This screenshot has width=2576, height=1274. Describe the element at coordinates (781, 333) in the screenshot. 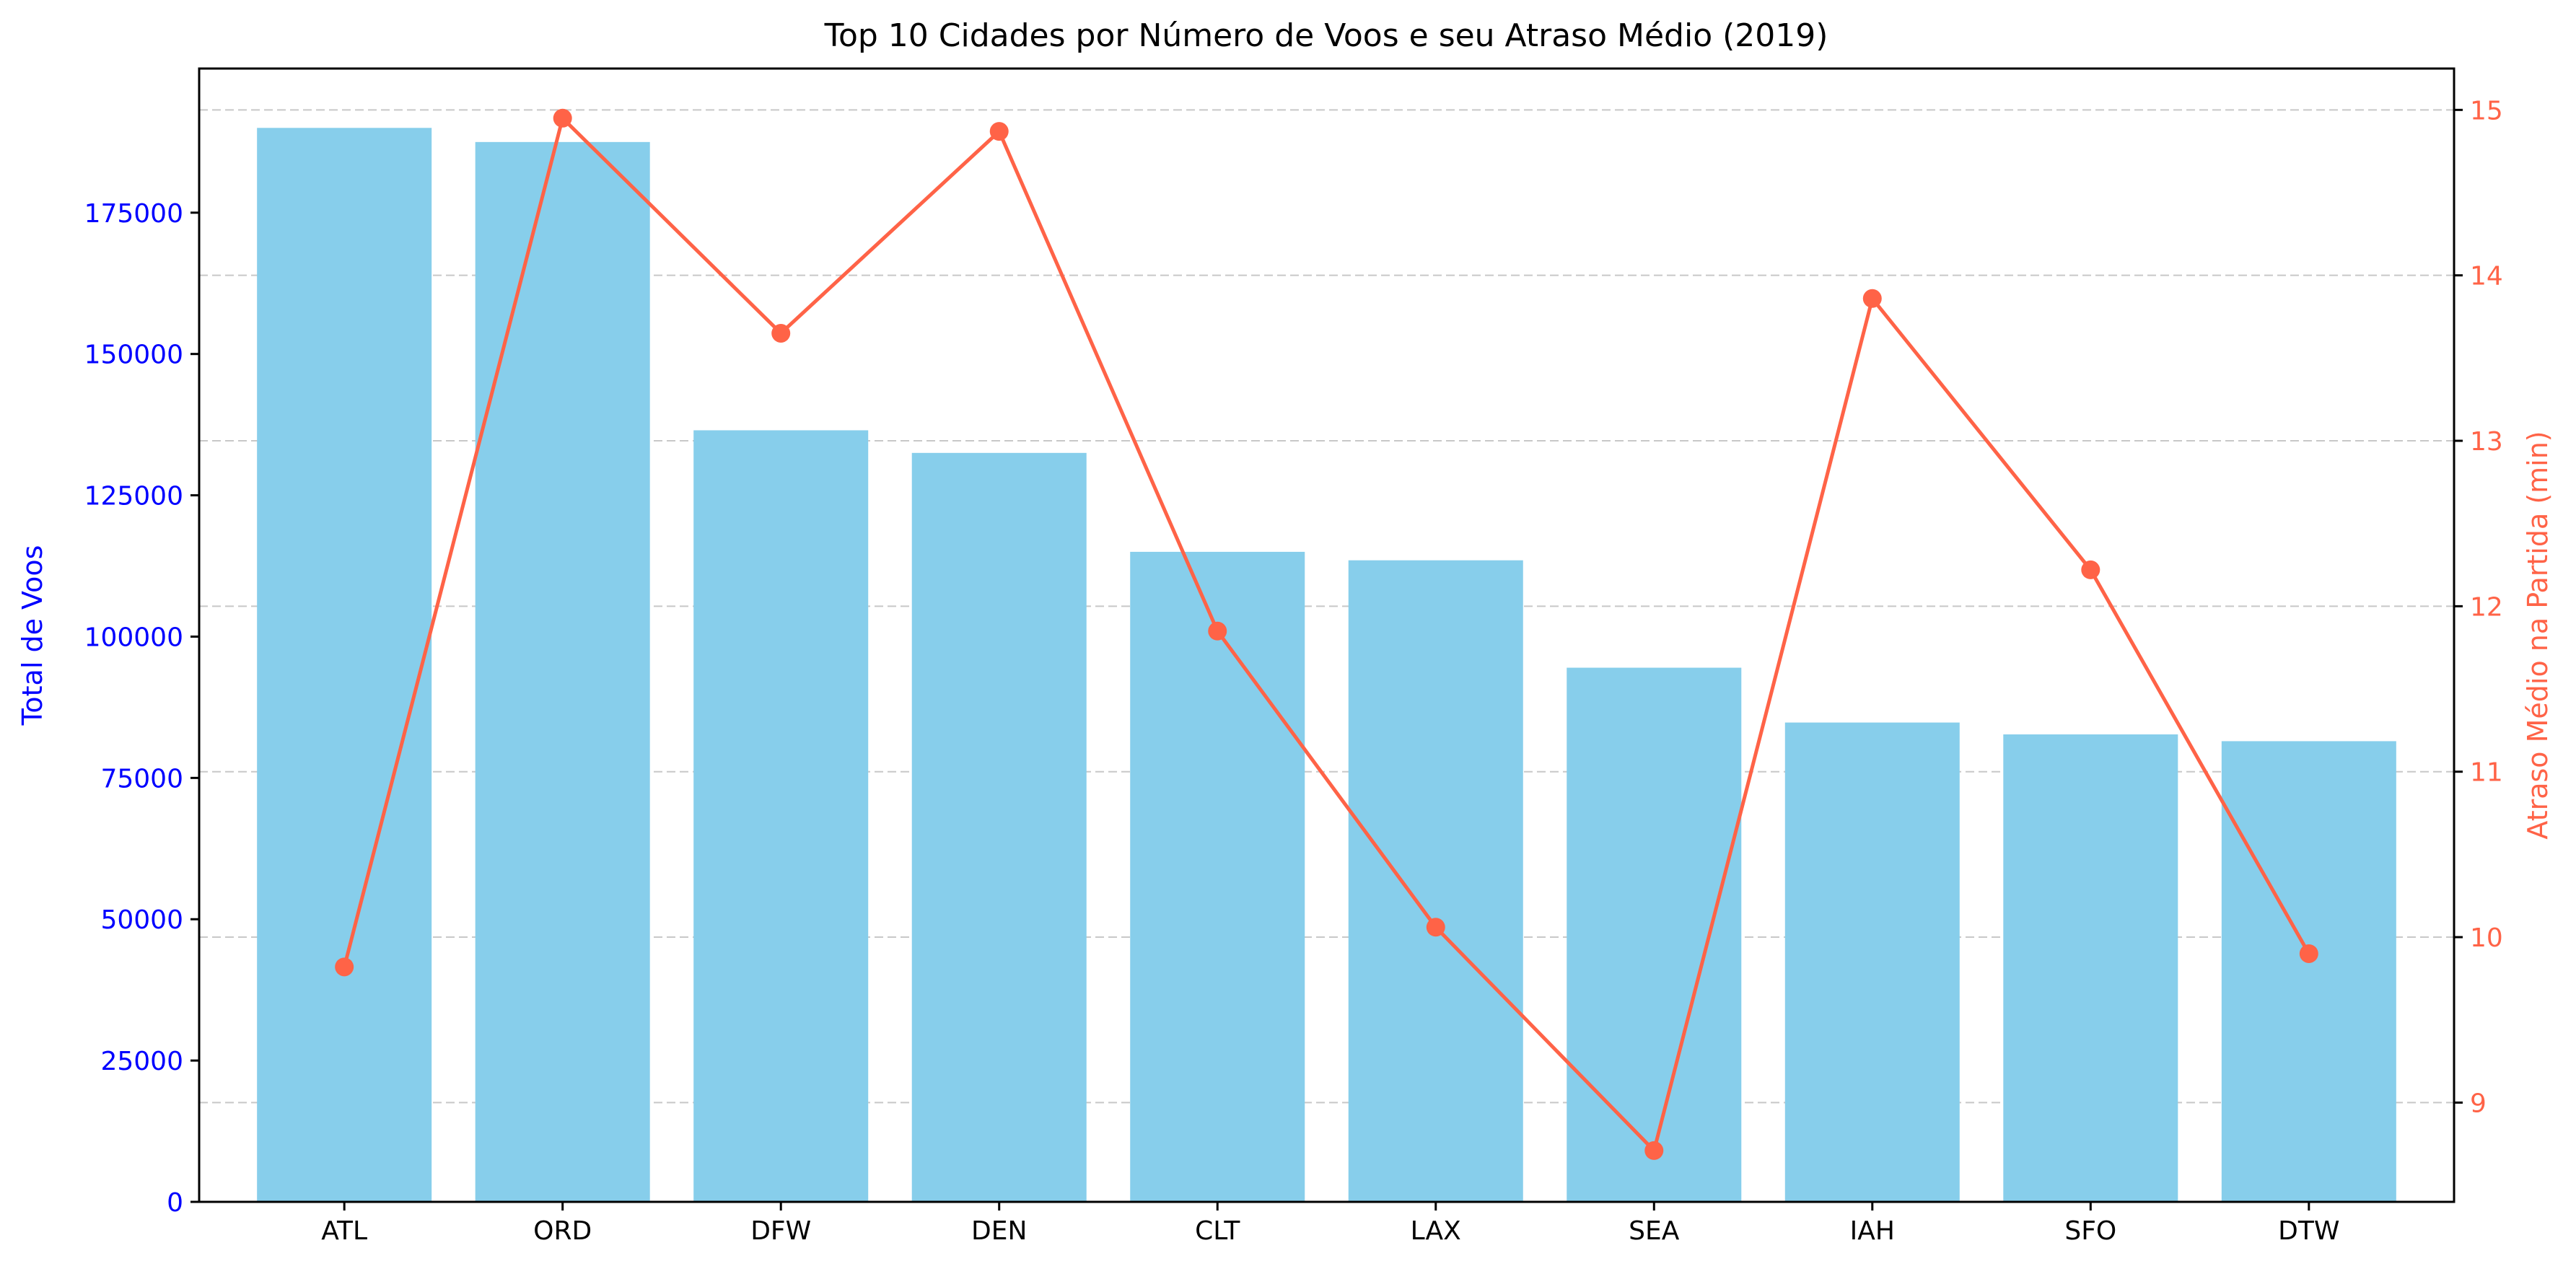

I see `delay-point-dfw` at that location.